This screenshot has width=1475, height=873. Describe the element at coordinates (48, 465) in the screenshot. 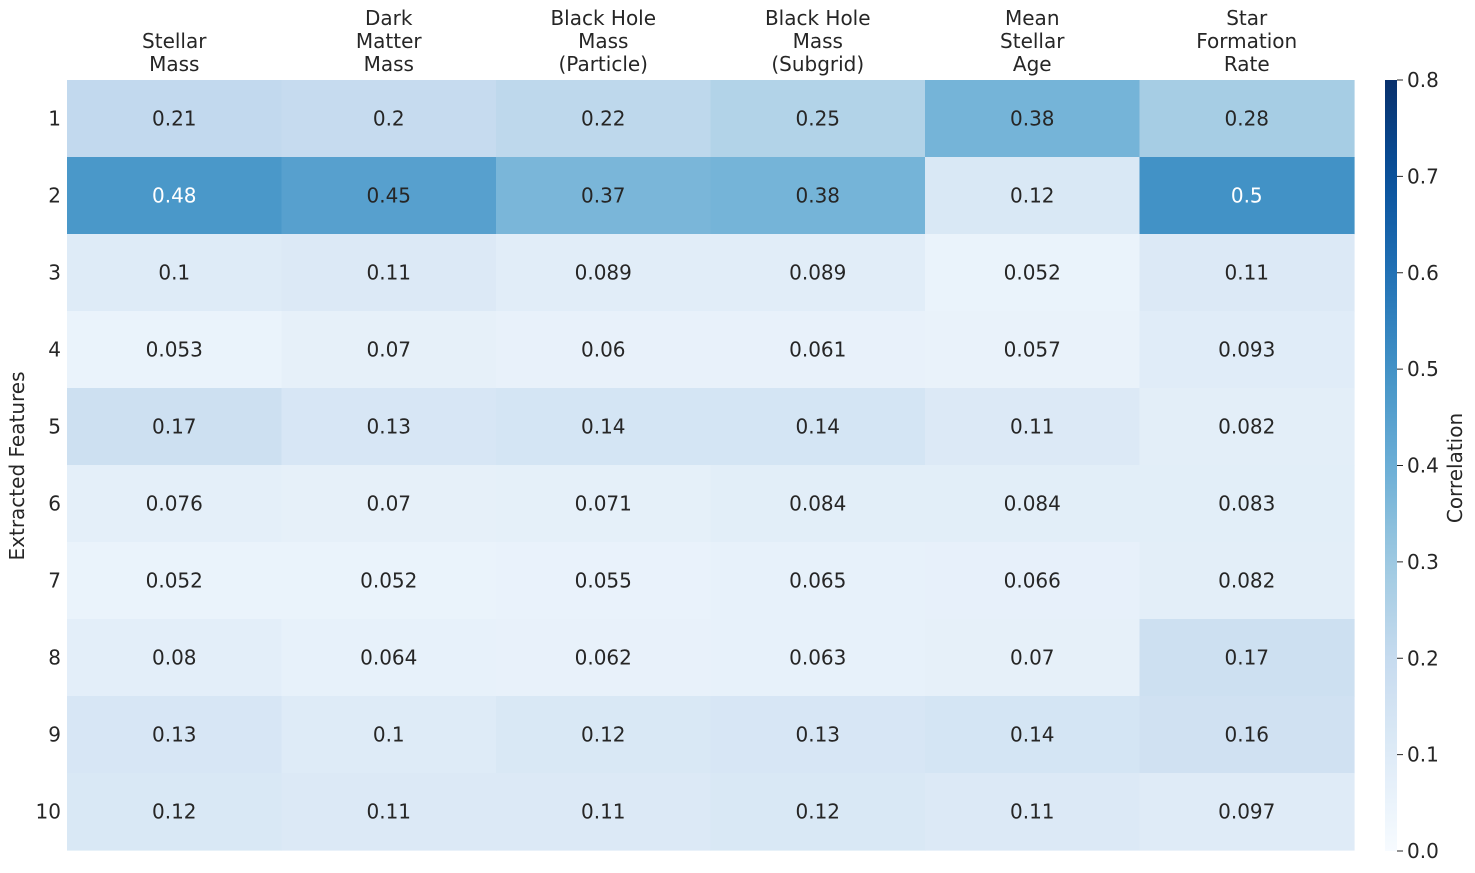

I see `row-labels: 1 2 3 4 5 6 7 8 9 10` at that location.